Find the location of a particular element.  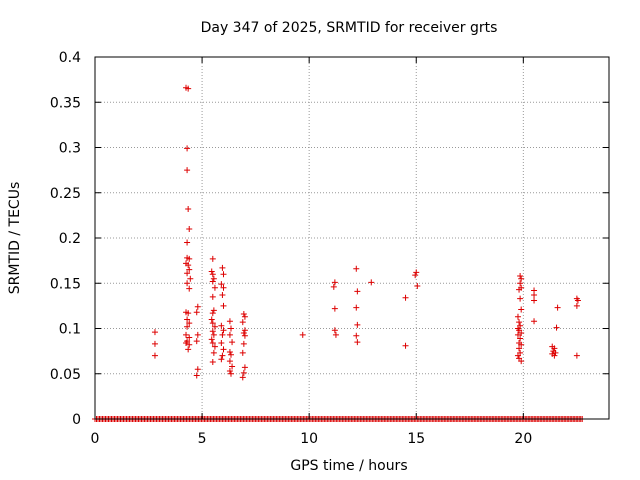

y-tick-label: 0.15 is located at coordinates (65, 284).